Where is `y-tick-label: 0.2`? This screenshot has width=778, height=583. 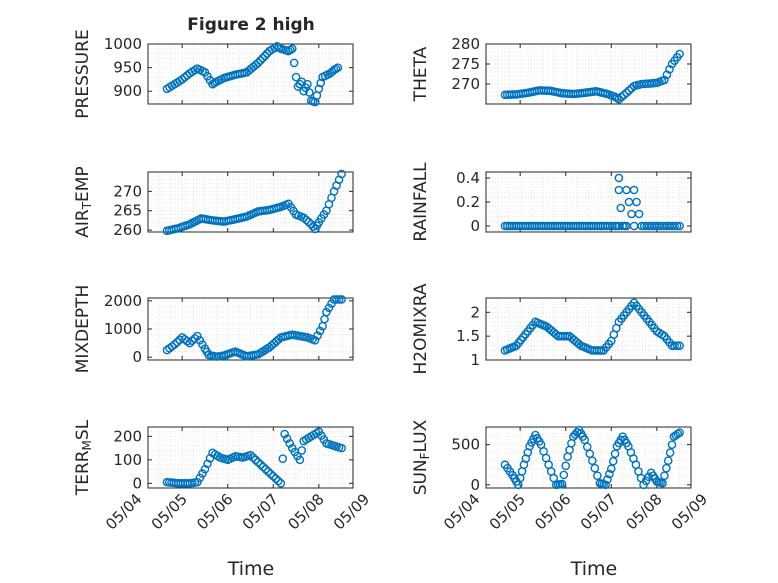
y-tick-label: 0.2 is located at coordinates (468, 202).